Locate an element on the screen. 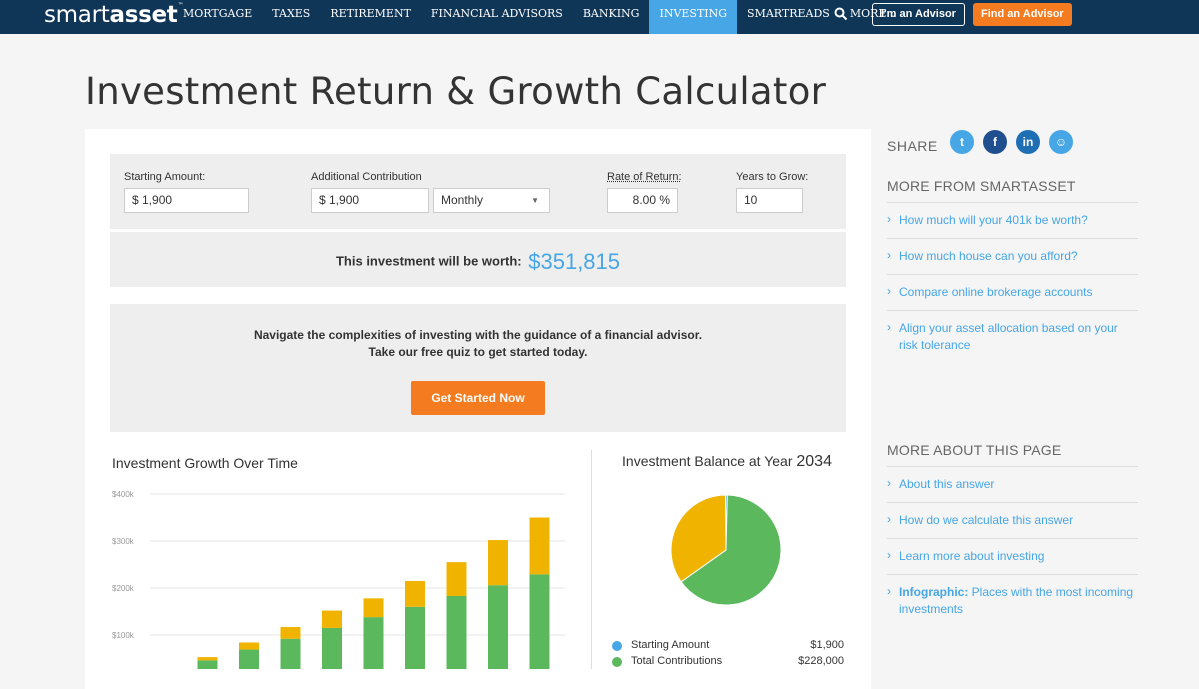 This screenshot has width=1199, height=689. nav-item-financial-advisors: FINANCIAL ADVISORS is located at coordinates (496, 13).